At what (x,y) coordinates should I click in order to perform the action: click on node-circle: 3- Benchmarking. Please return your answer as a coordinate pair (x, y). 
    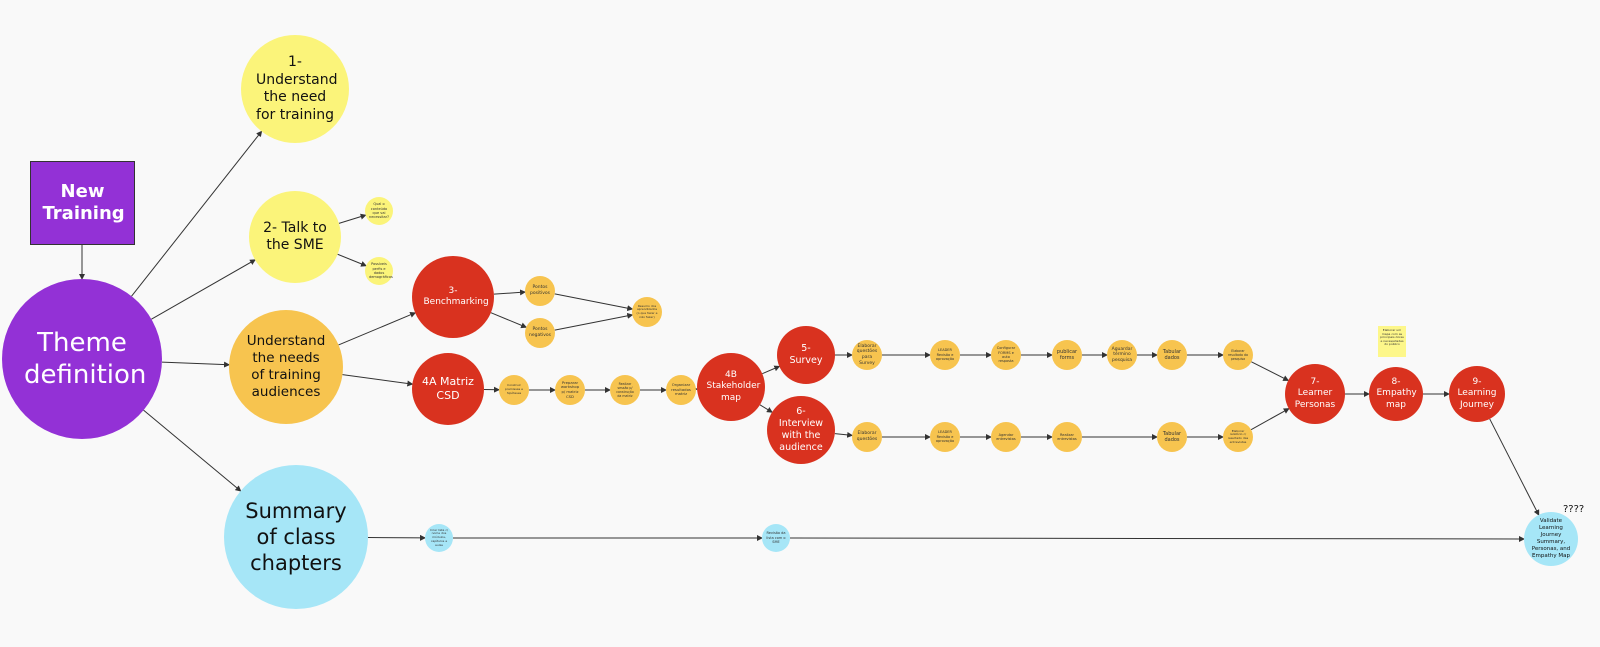
    Looking at the image, I should click on (453, 297).